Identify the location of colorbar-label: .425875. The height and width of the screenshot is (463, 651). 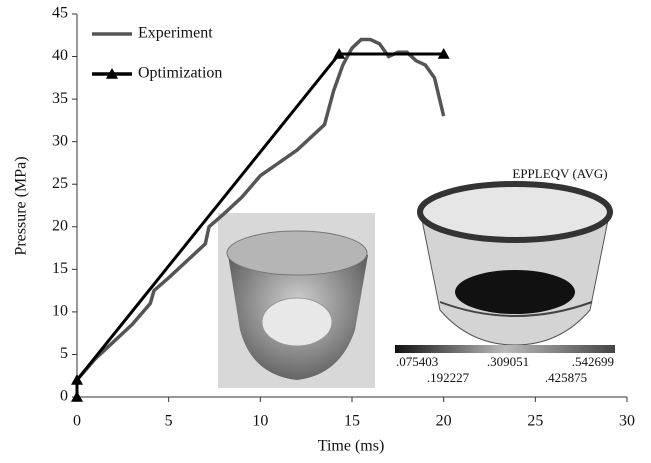
(566, 377).